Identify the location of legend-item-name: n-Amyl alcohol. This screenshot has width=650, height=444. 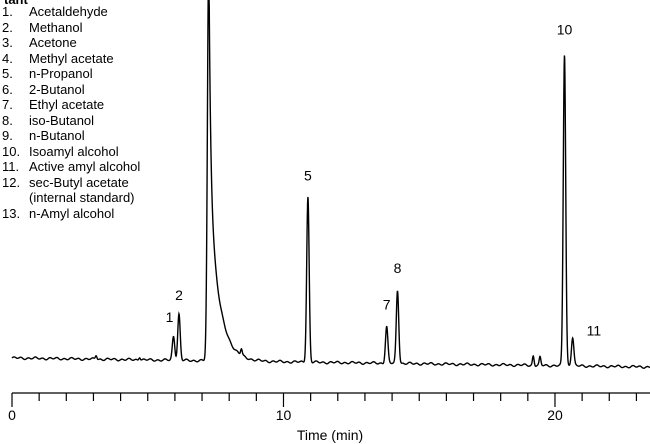
(72, 213).